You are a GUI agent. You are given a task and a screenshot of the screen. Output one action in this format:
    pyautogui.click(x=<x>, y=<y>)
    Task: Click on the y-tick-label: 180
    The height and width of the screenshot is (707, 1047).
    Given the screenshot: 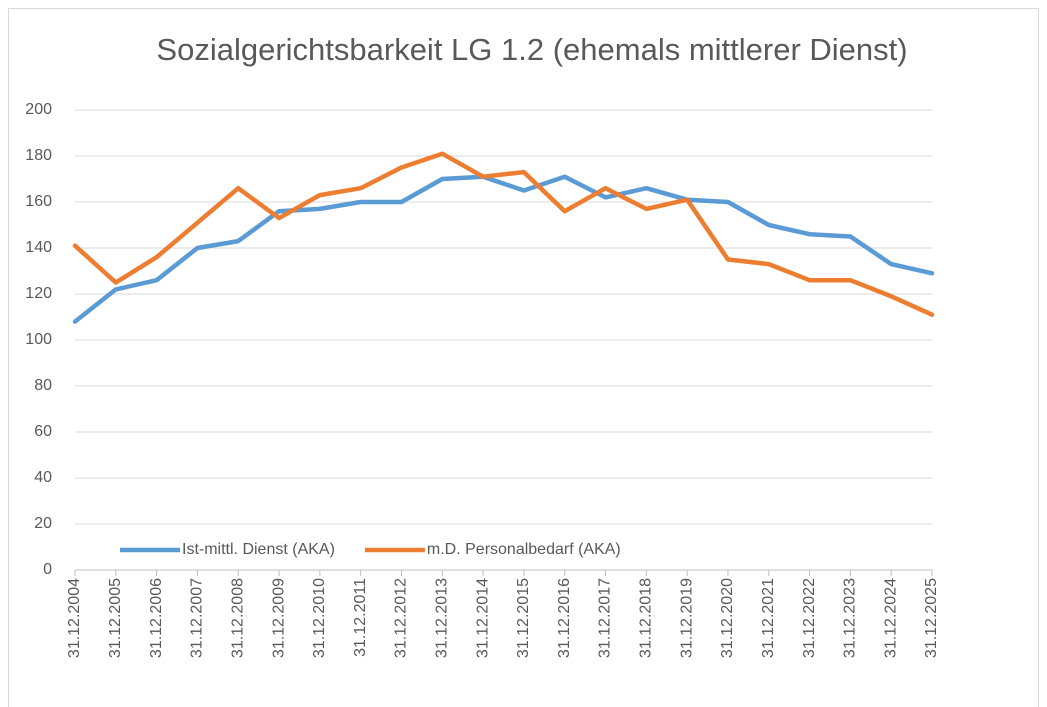 What is the action you would take?
    pyautogui.click(x=38, y=155)
    